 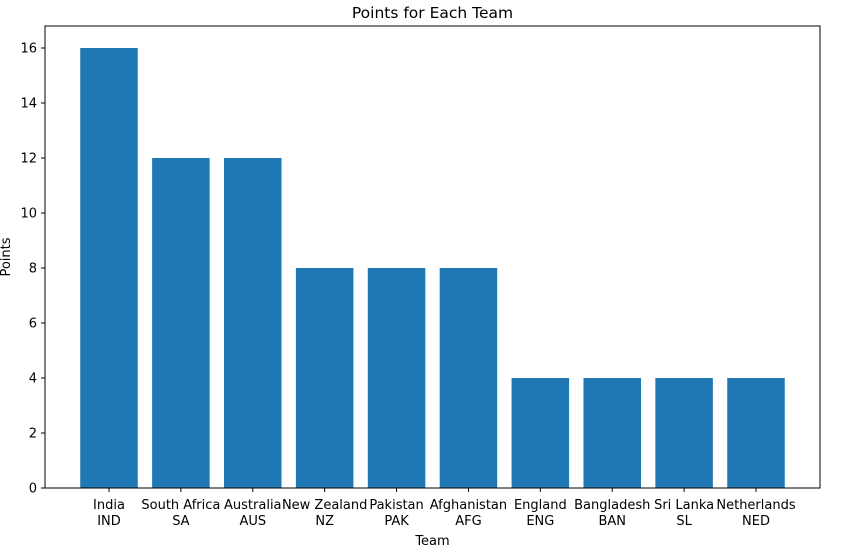 What do you see at coordinates (396, 521) in the screenshot?
I see `x-tick-label-code: PAK` at bounding box center [396, 521].